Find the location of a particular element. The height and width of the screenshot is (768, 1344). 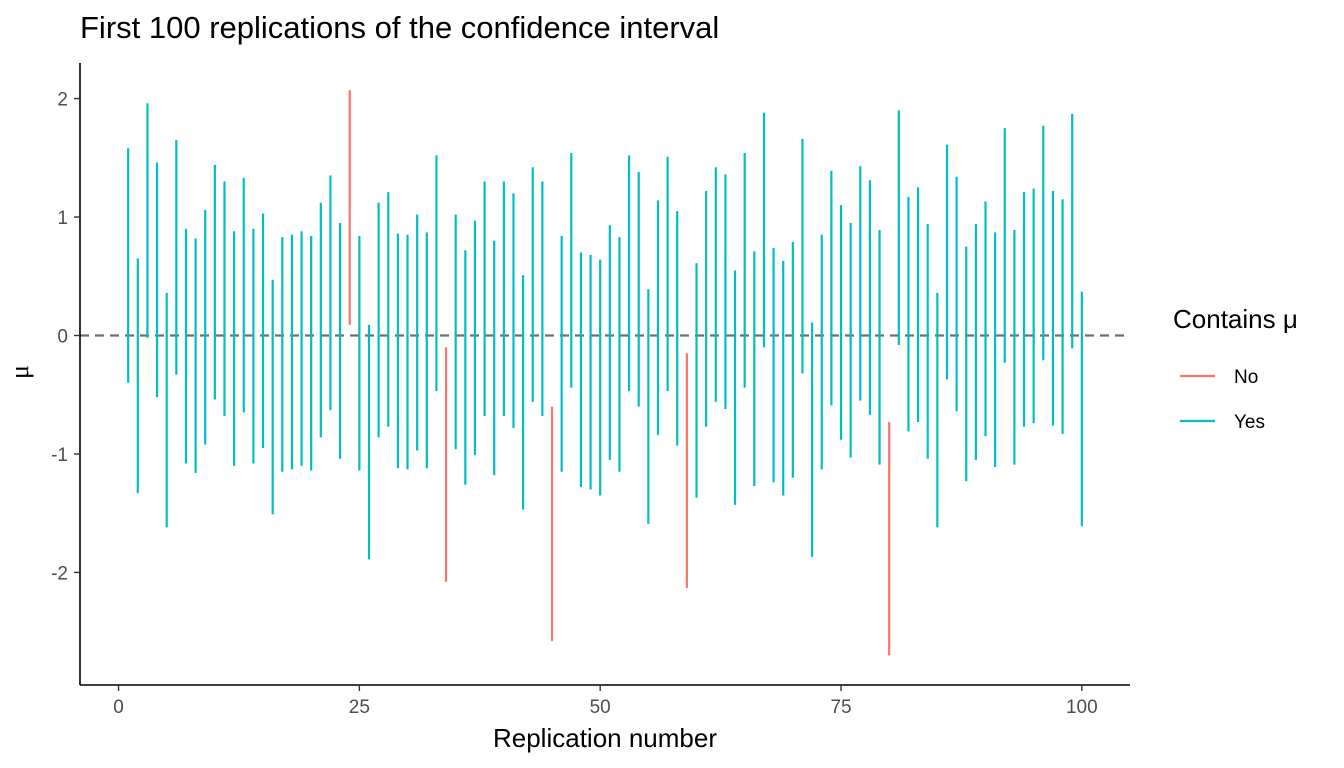

legend-title: Contains μ is located at coordinates (1235, 319).